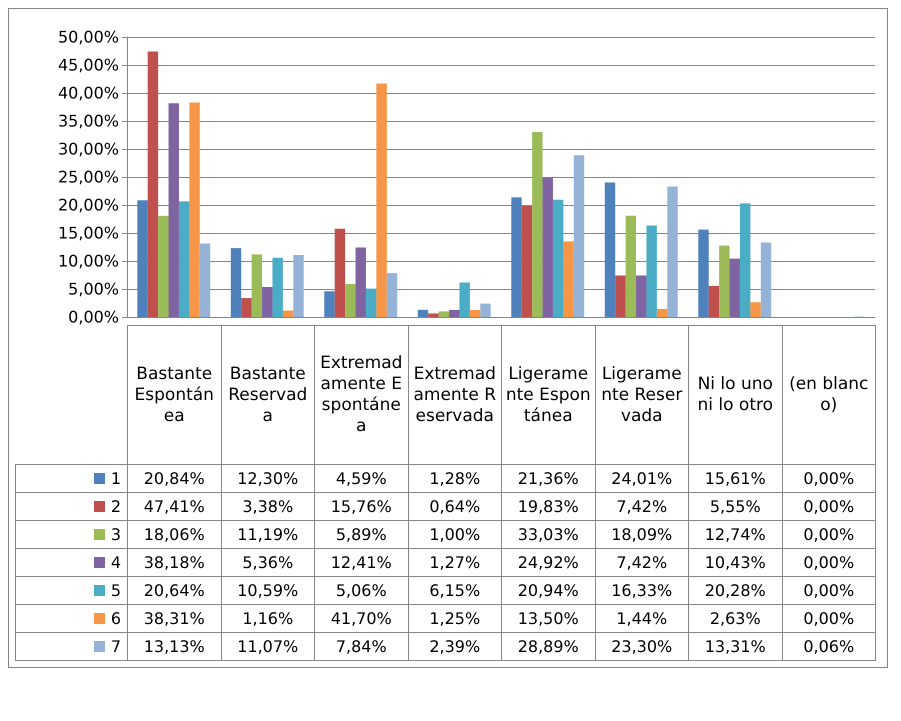 This screenshot has height=721, width=901. What do you see at coordinates (548, 478) in the screenshot?
I see `data-label: 21,36%` at bounding box center [548, 478].